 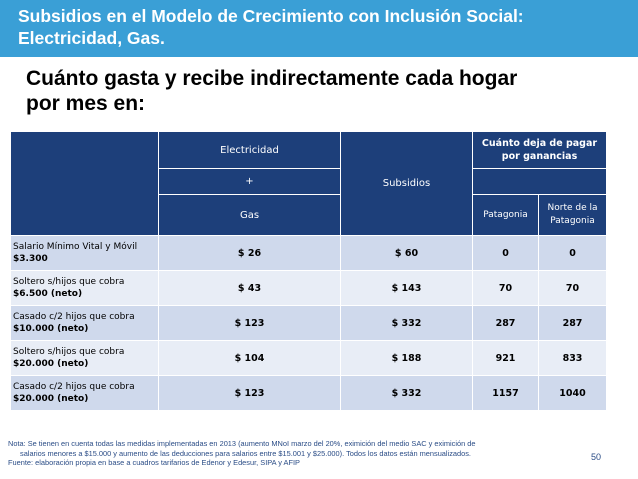 I want to click on row-label-amount: $6.500 (neto), so click(x=48, y=294).